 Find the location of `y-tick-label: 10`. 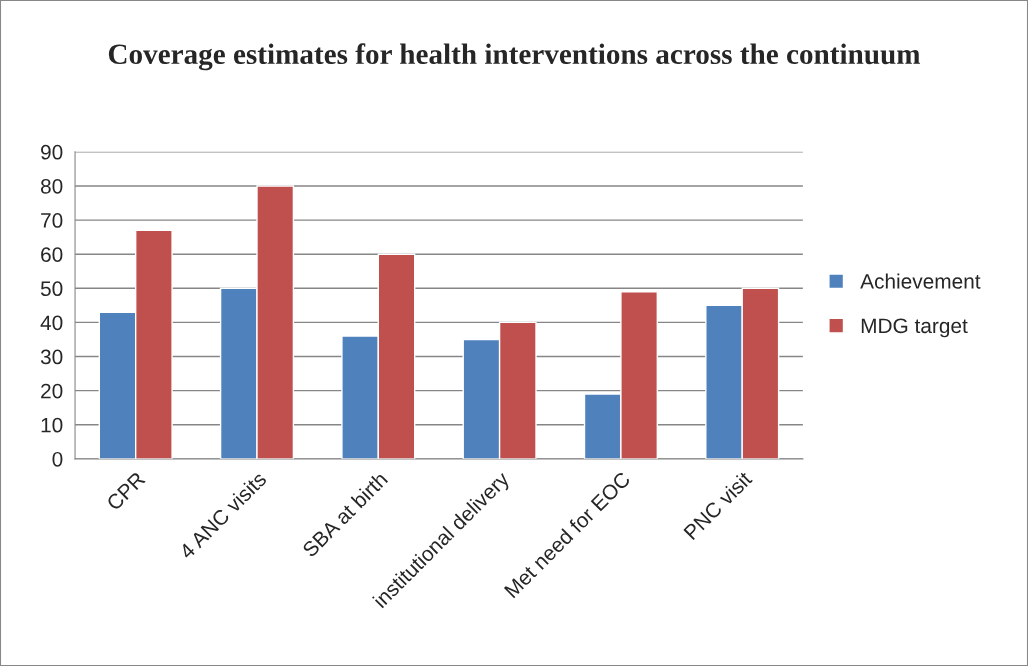

y-tick-label: 10 is located at coordinates (52, 425).